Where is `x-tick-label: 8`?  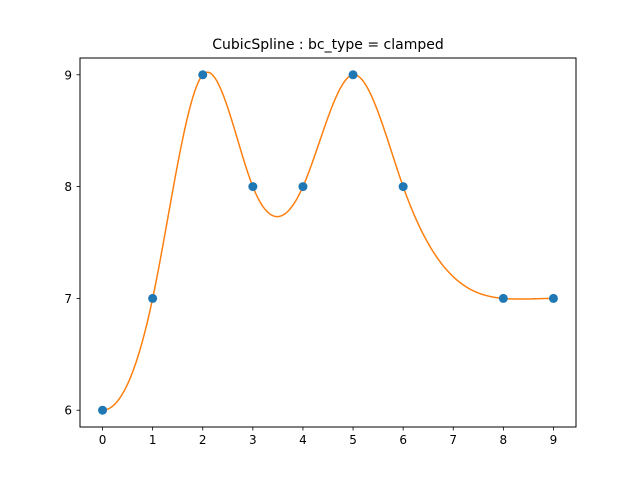 x-tick-label: 8 is located at coordinates (504, 440).